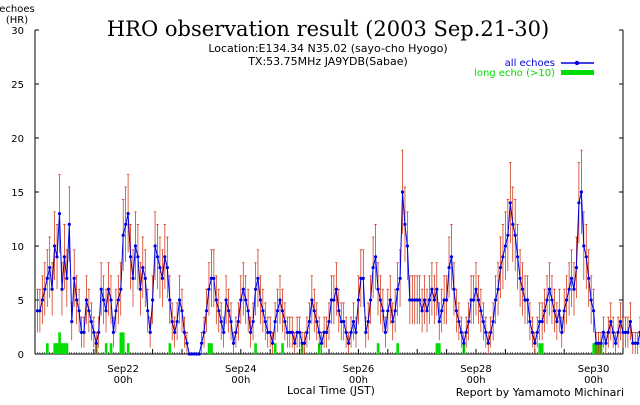 The height and width of the screenshot is (405, 640). What do you see at coordinates (534, 68) in the screenshot?
I see `legend: all echoes long echo (>10)` at bounding box center [534, 68].